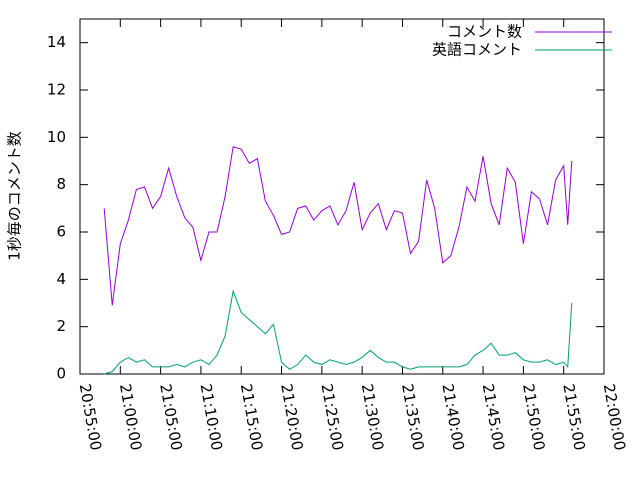  Describe the element at coordinates (61, 184) in the screenshot. I see `y-tick-label: 8` at that location.